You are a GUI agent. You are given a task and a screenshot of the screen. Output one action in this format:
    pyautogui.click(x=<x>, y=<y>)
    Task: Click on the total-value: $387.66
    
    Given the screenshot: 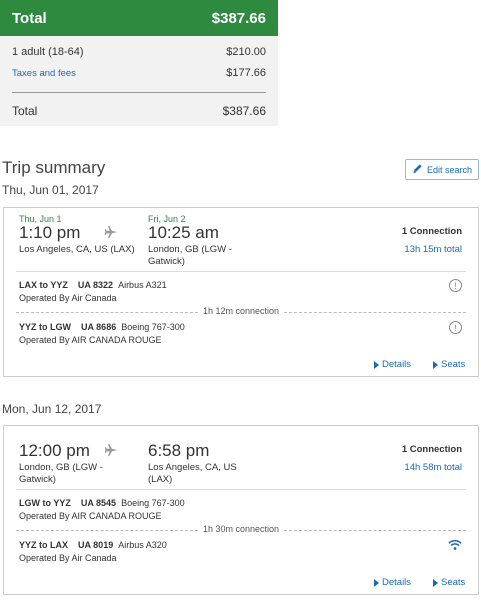 What is the action you would take?
    pyautogui.click(x=244, y=111)
    